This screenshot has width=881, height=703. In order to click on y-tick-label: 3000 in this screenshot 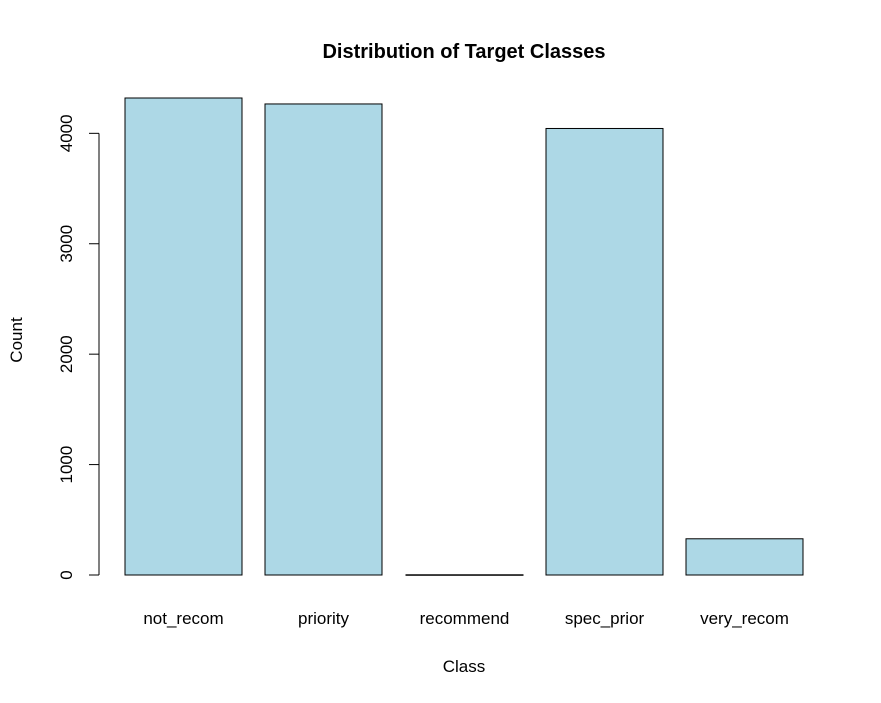, I will do `click(66, 244)`.